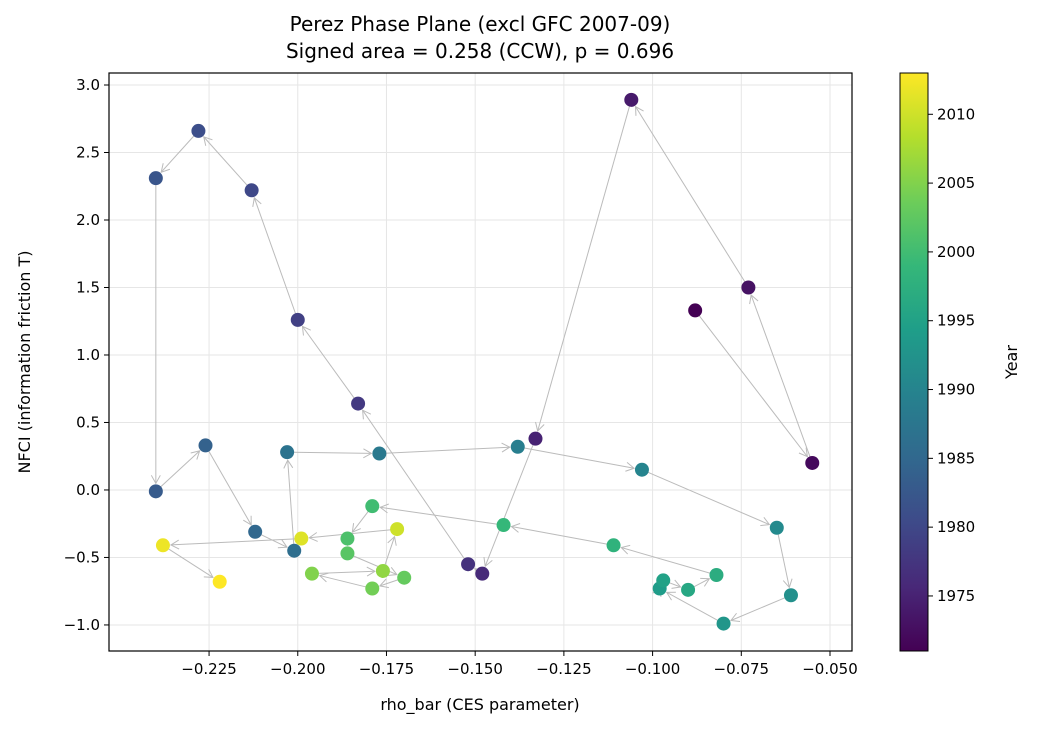 Image resolution: width=1039 pixels, height=734 pixels. I want to click on colorbar-label: Year, so click(1011, 362).